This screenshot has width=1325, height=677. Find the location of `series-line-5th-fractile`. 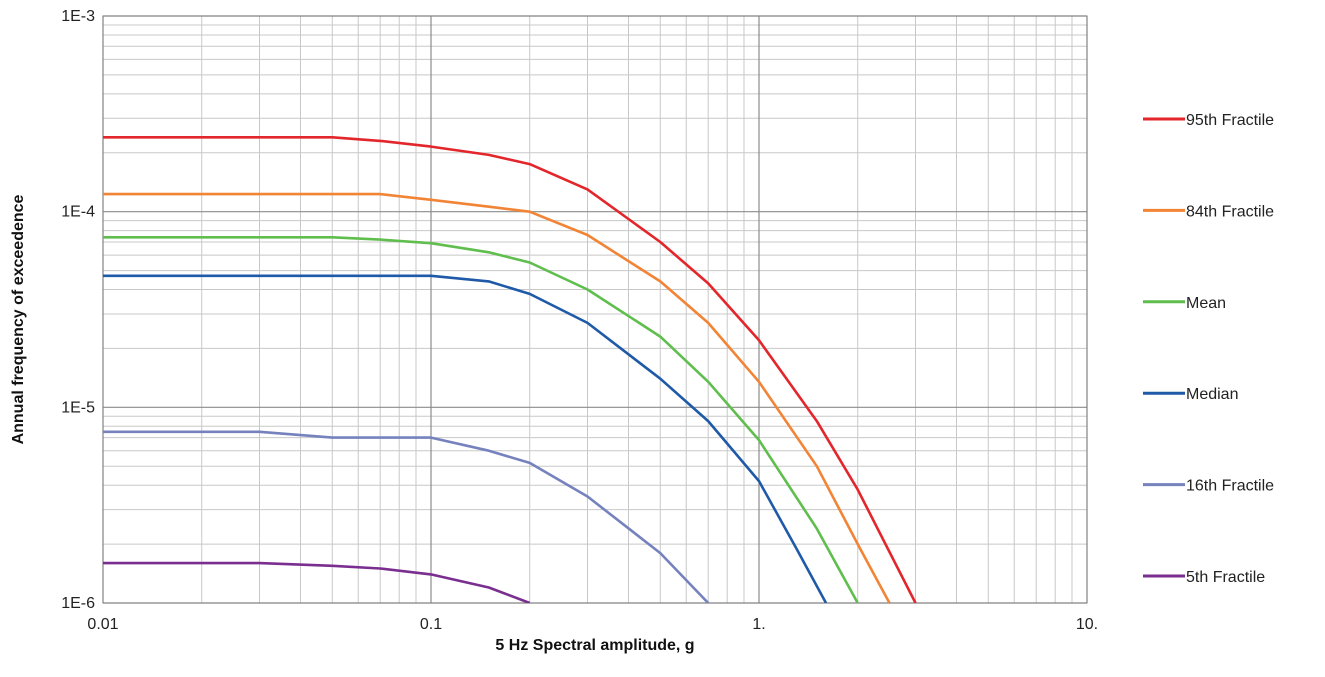

series-line-5th-fractile is located at coordinates (317, 582).